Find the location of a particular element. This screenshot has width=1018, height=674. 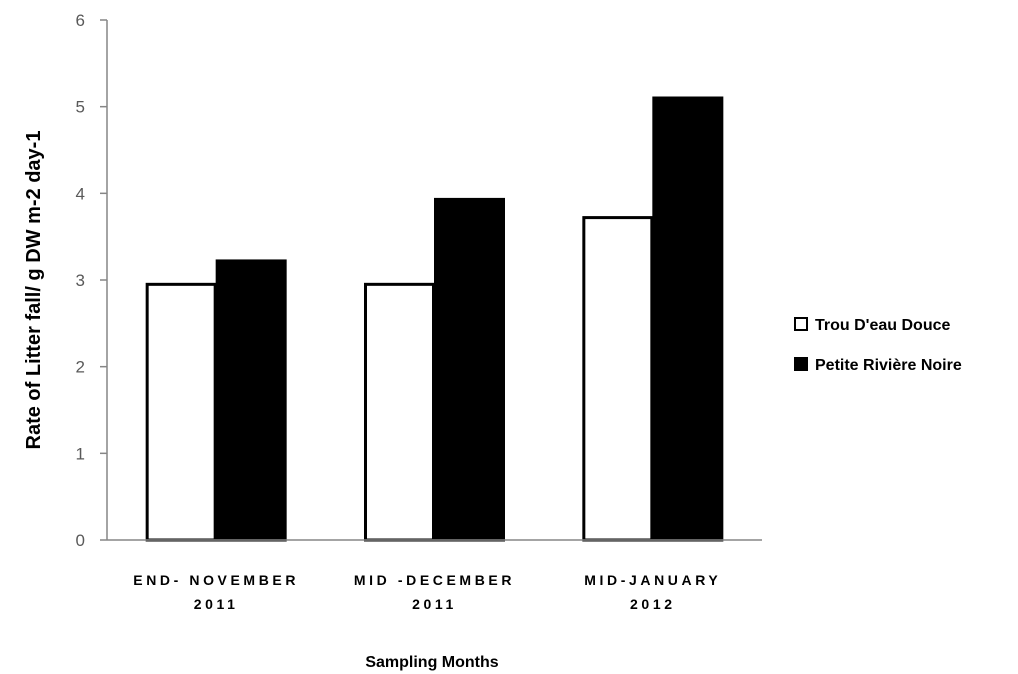

x-axis-title: Sampling Months is located at coordinates (431, 662).